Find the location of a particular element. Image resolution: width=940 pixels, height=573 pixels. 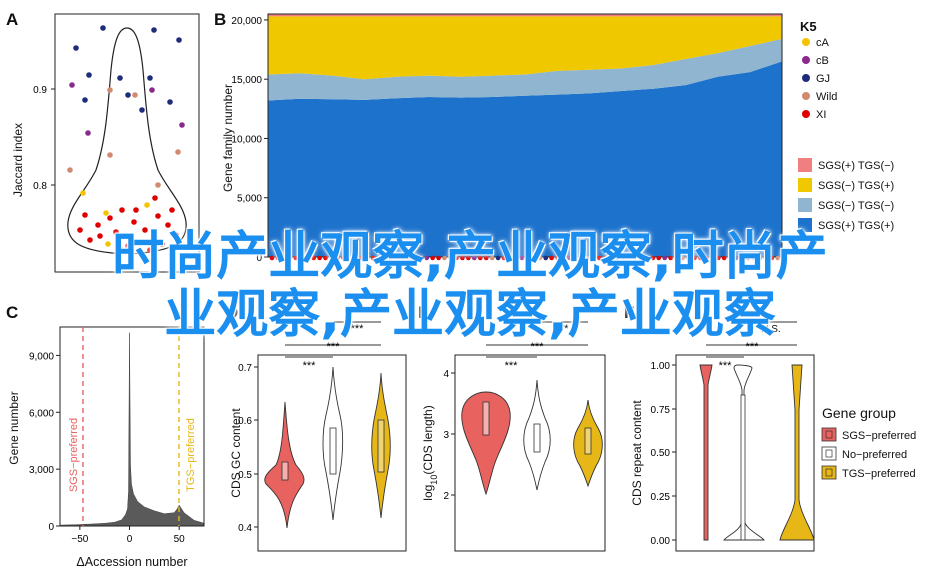

ytick-label: 0.5 is located at coordinates (245, 475).